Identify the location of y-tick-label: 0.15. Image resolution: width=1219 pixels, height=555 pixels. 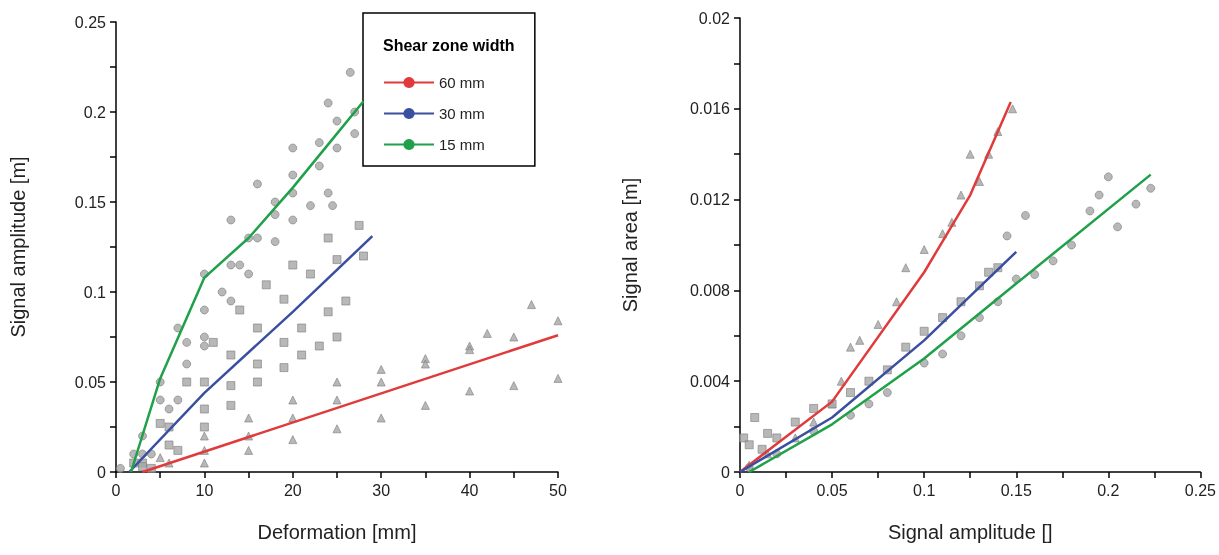
(90, 202).